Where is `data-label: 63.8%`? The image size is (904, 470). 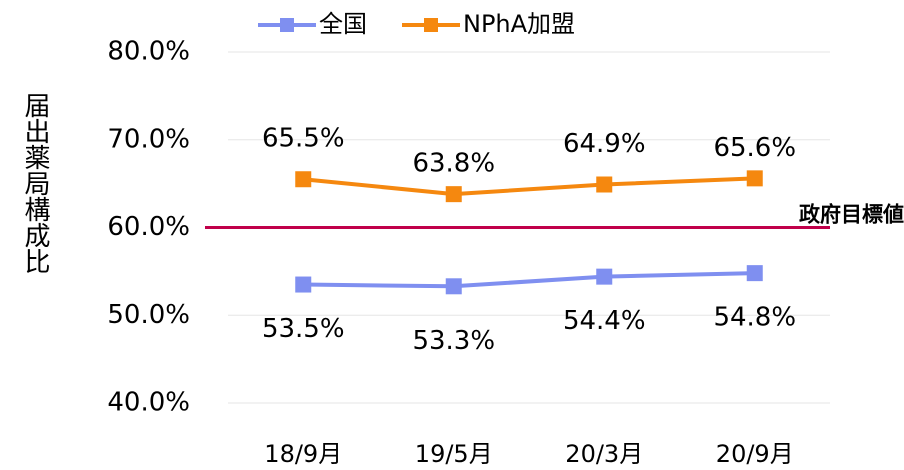
data-label: 63.8% is located at coordinates (453, 164).